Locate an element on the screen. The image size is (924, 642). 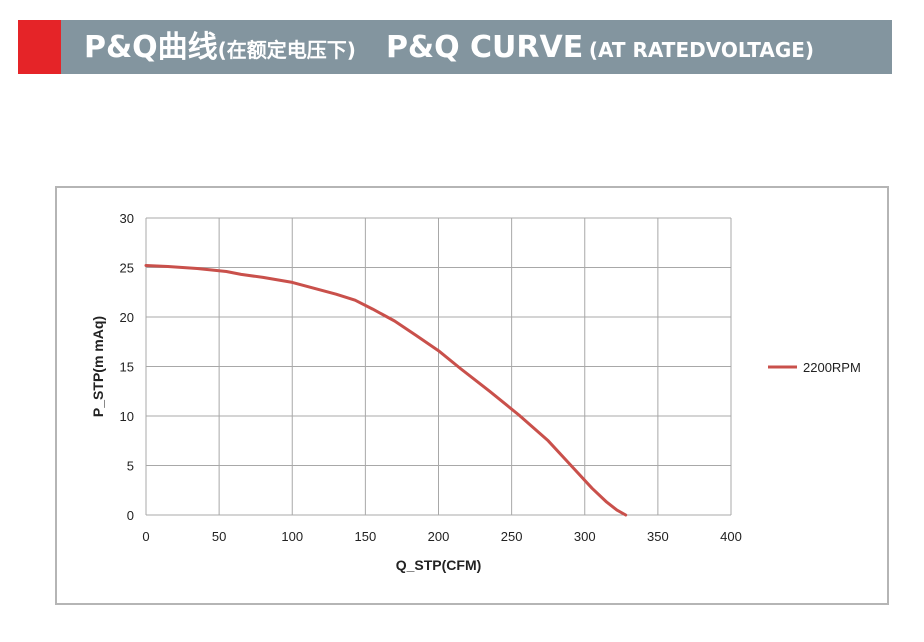
x-tick-label: 100 is located at coordinates (292, 536).